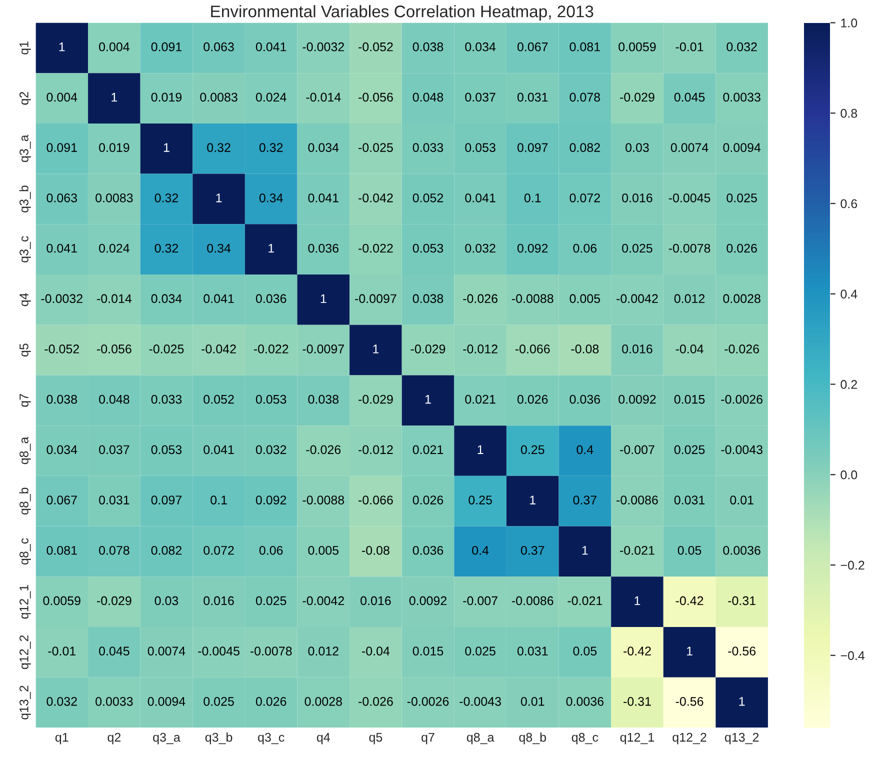  What do you see at coordinates (532, 701) in the screenshot?
I see `data-label: 0.01` at bounding box center [532, 701].